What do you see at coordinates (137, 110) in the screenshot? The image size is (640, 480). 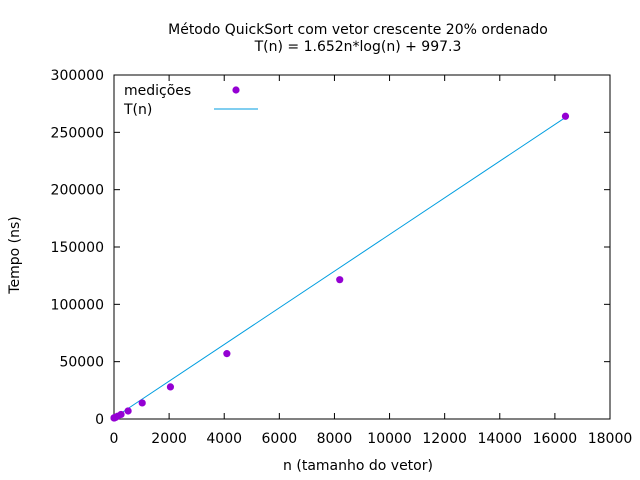 I see `legend-label-tn: T(n)` at bounding box center [137, 110].